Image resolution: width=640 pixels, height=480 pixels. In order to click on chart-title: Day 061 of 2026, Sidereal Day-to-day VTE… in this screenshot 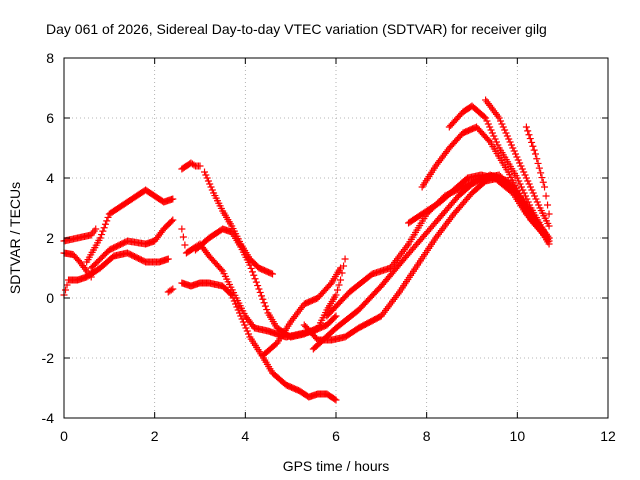, I will do `click(296, 29)`.